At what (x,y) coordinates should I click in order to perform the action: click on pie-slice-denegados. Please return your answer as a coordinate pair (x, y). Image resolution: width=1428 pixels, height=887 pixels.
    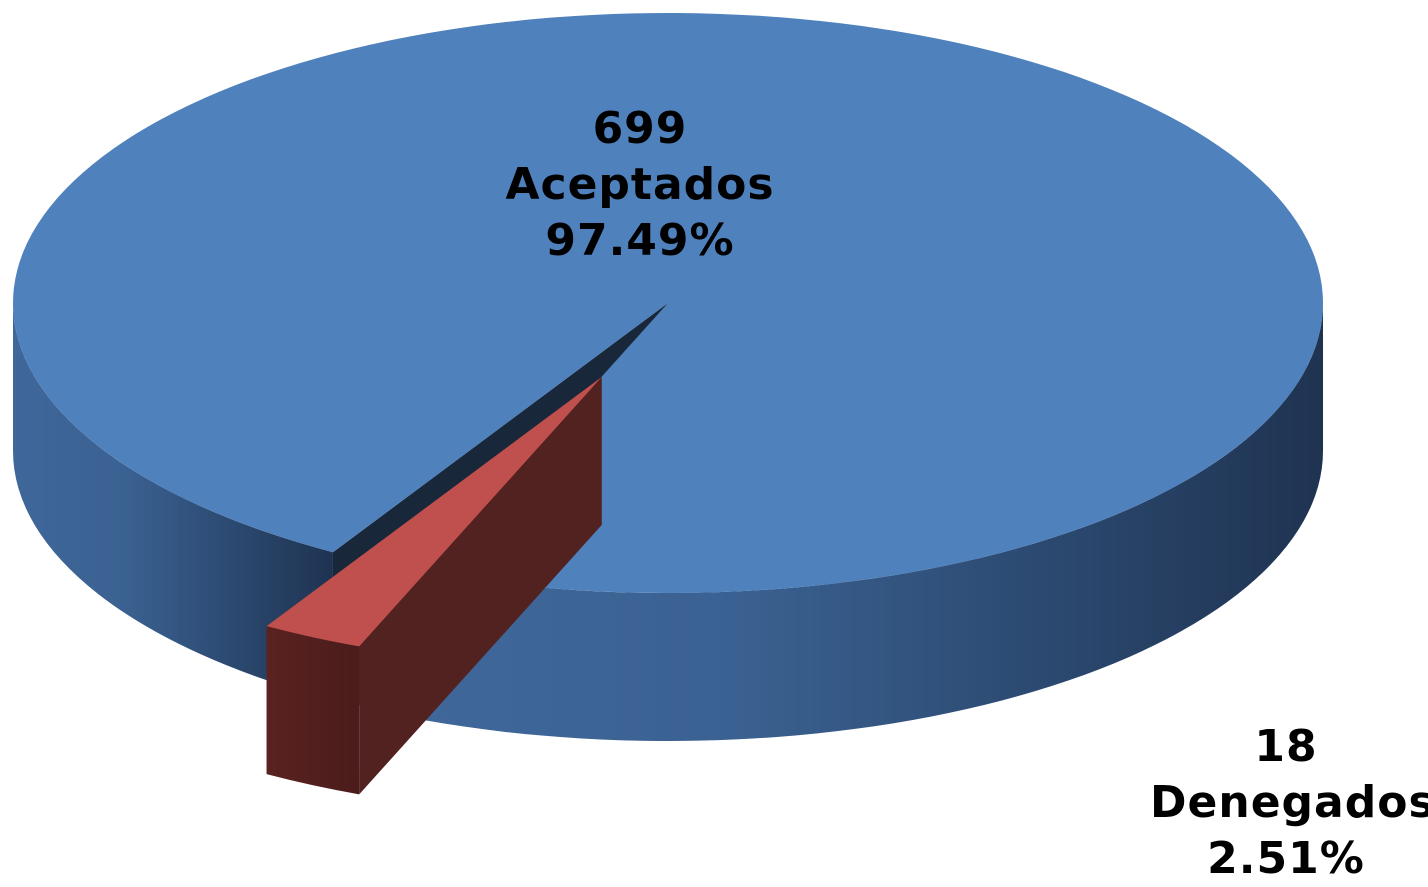
    Looking at the image, I should click on (434, 585).